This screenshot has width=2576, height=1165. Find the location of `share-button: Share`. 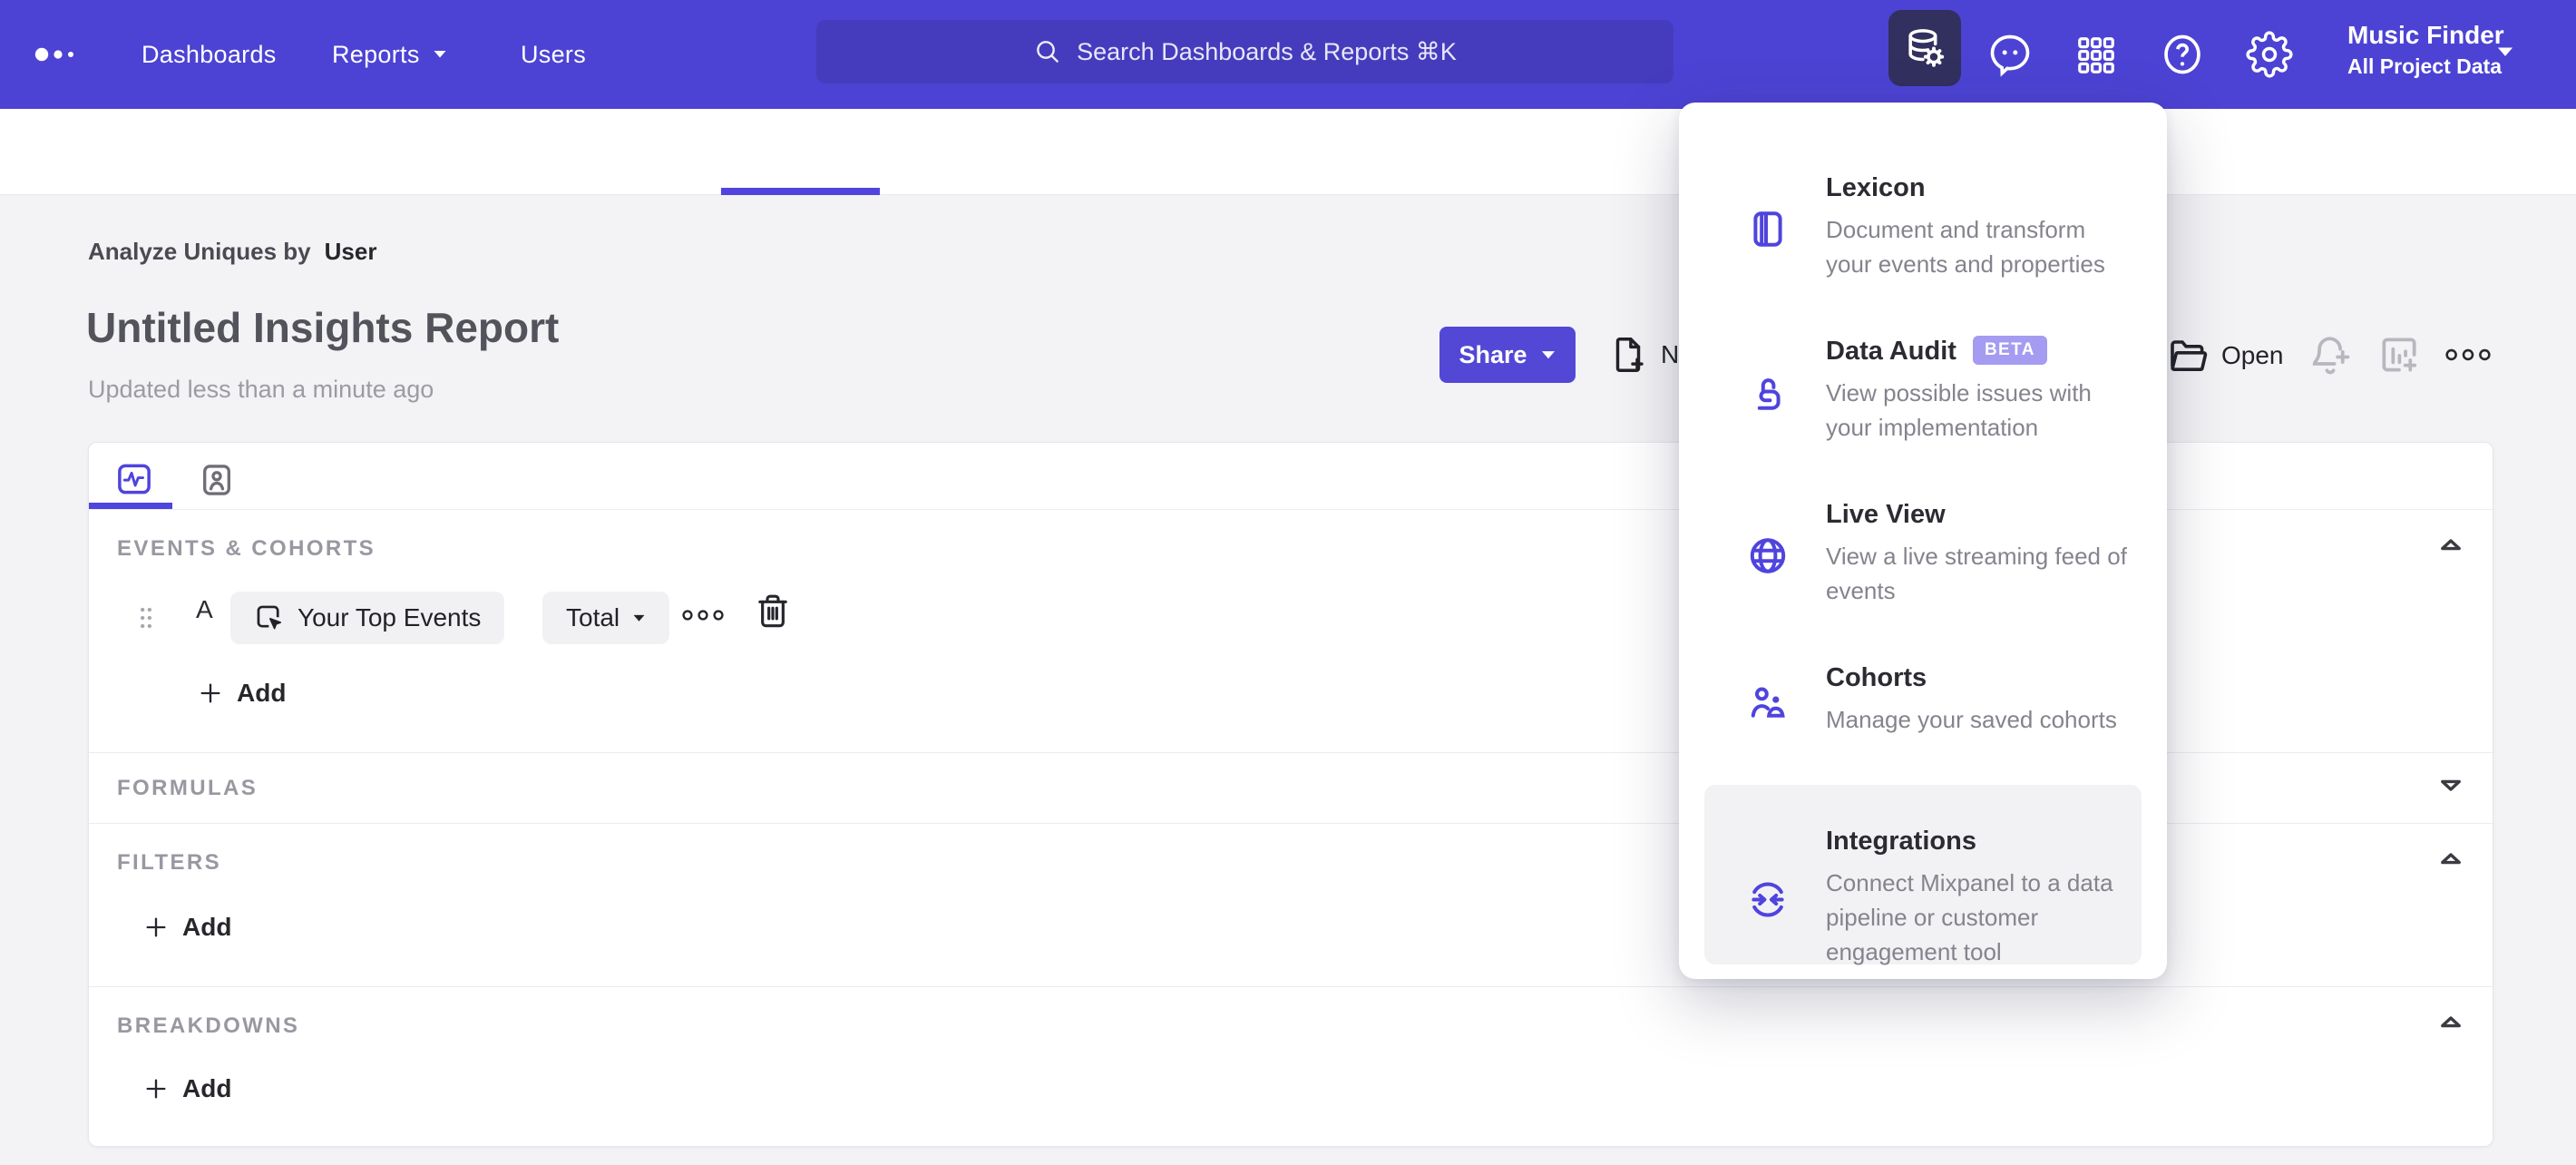

share-button: Share is located at coordinates (1507, 355).